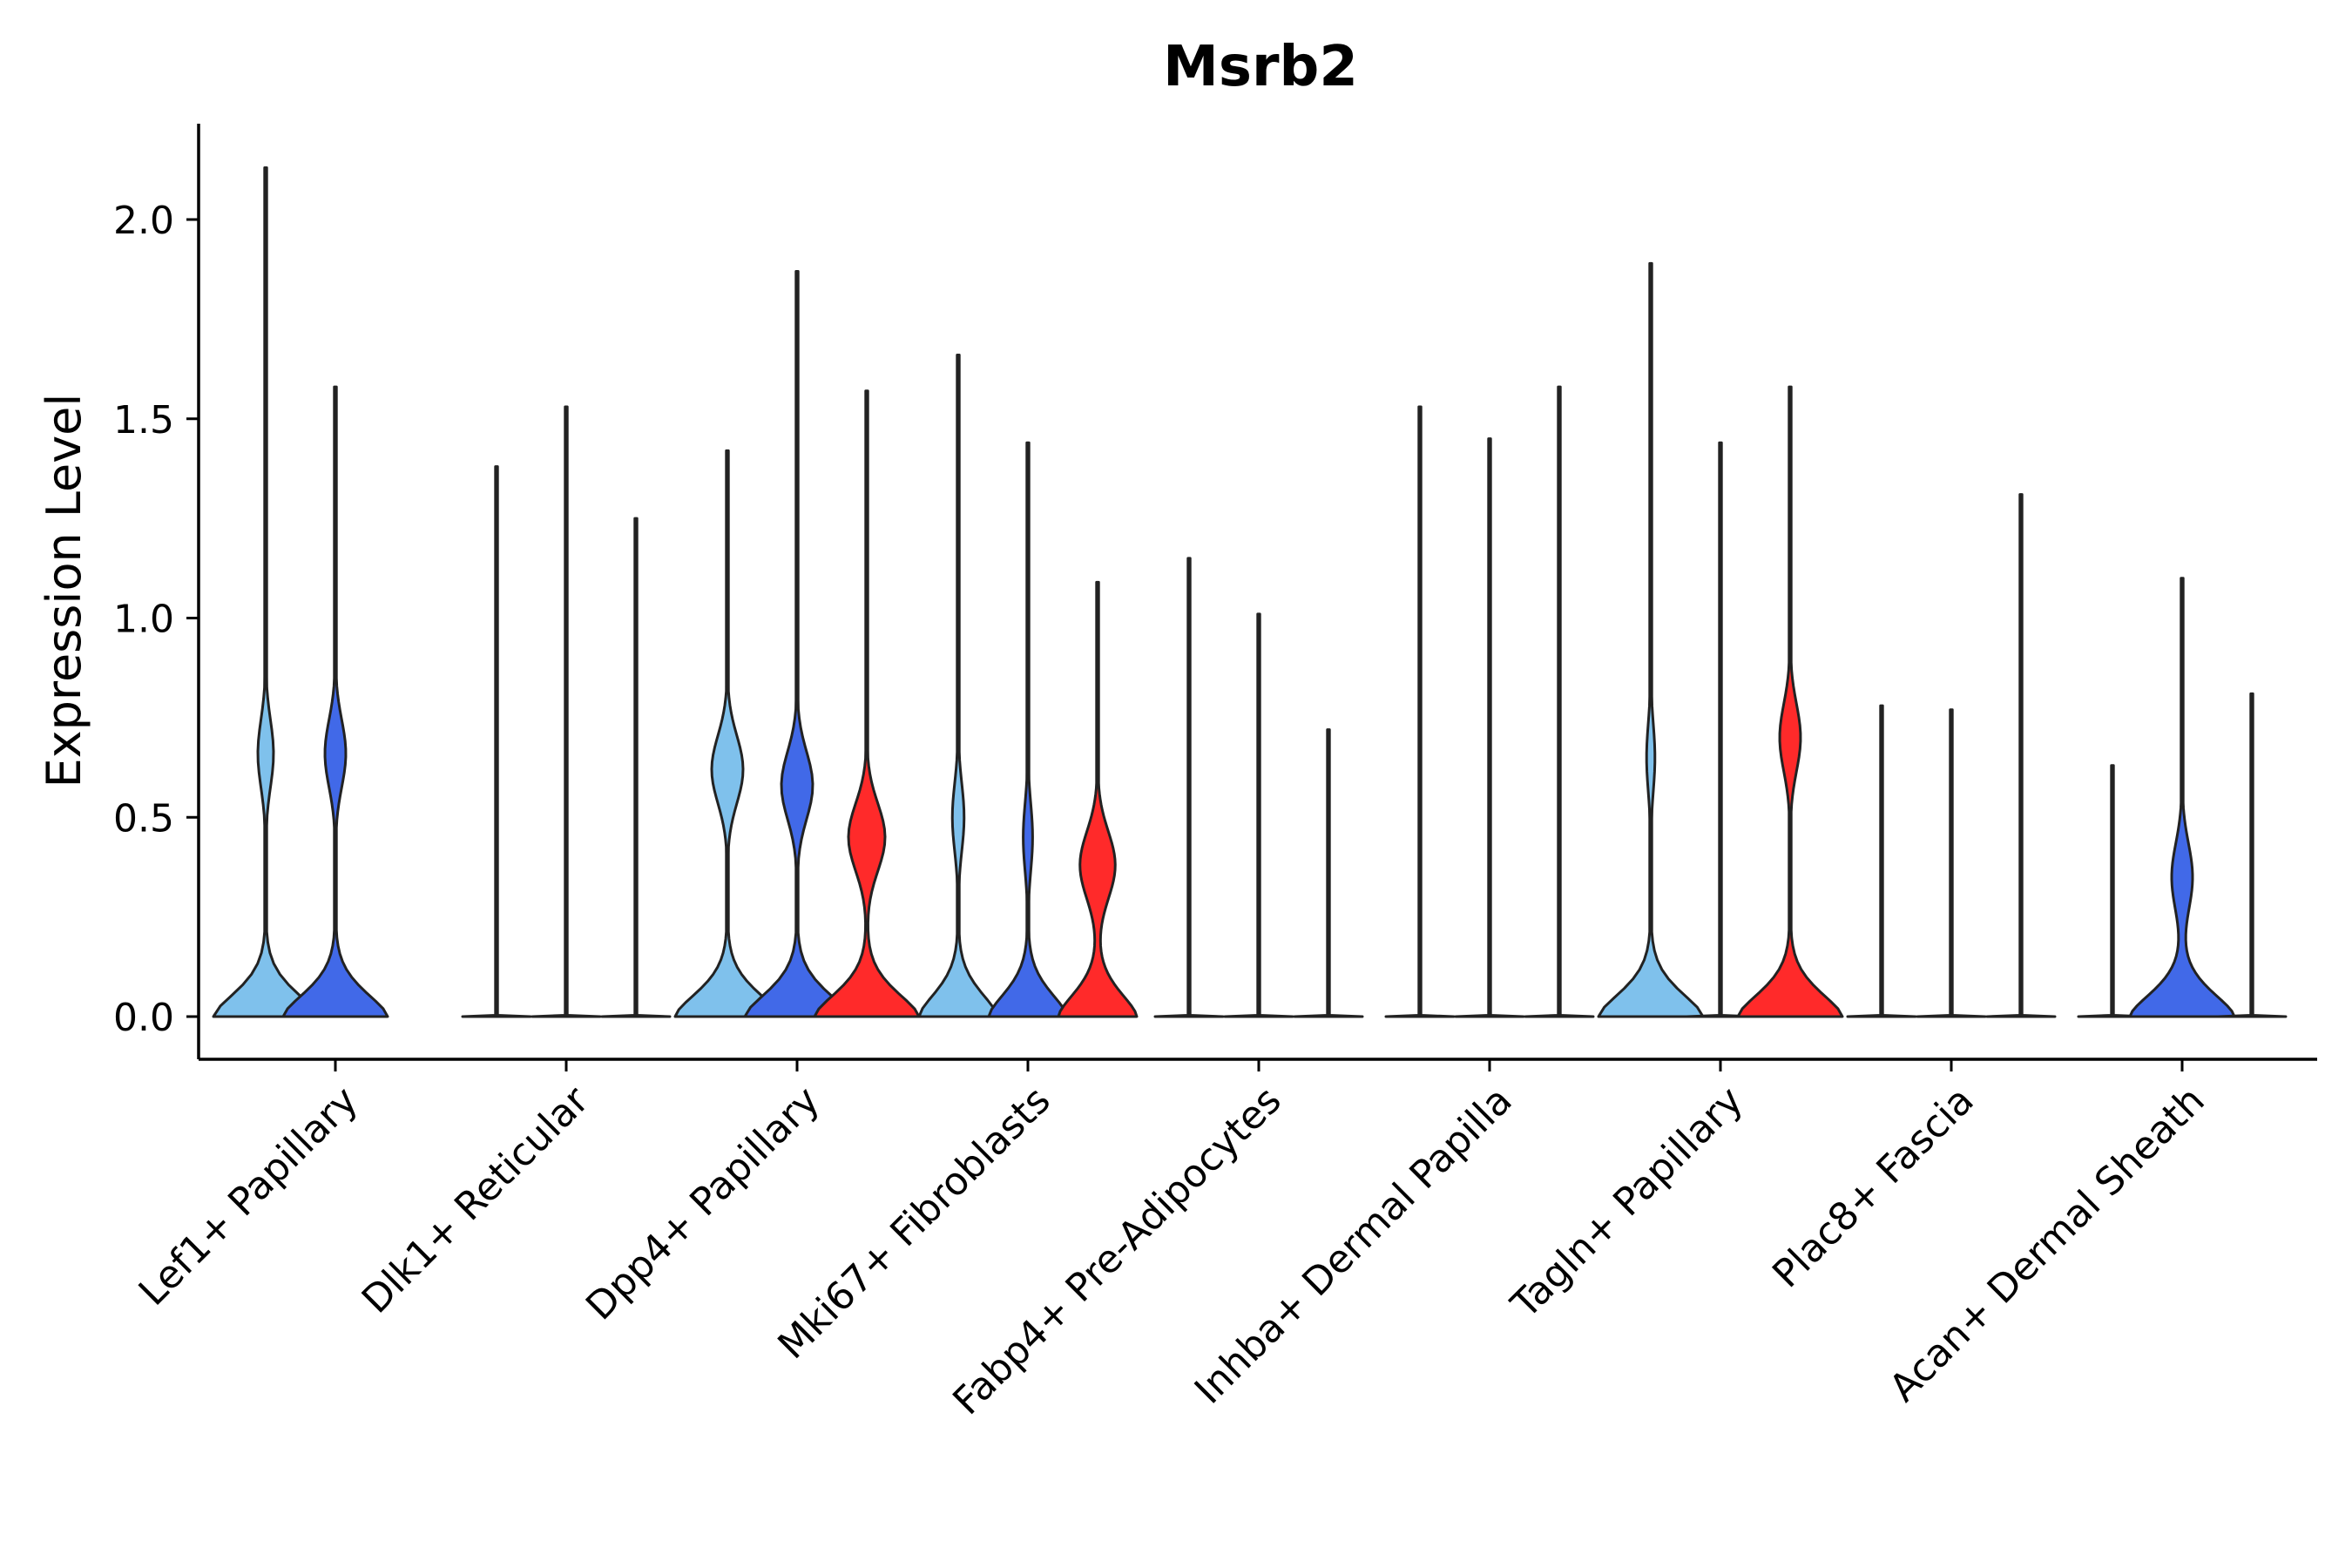 This screenshot has height=1568, width=2352. What do you see at coordinates (143, 1018) in the screenshot?
I see `y-tick-label: 0.0` at bounding box center [143, 1018].